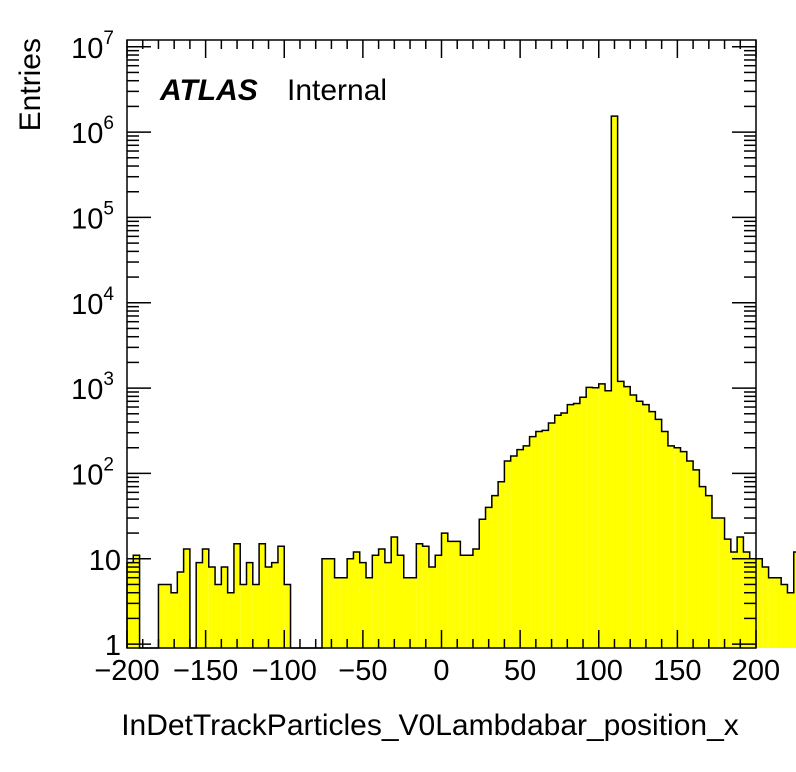  I want to click on y-axis-label: Entries, so click(30, 84).